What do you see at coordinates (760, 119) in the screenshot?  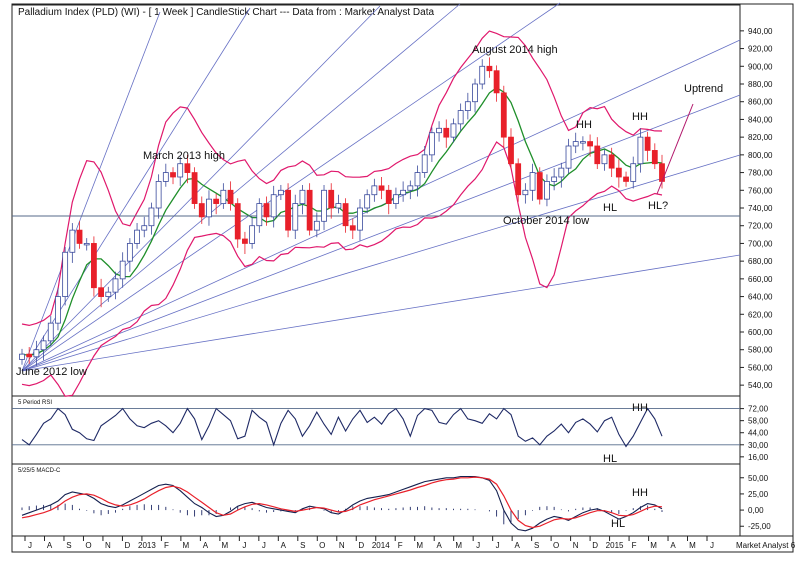 I see `price-y-tick-label: 840,00` at bounding box center [760, 119].